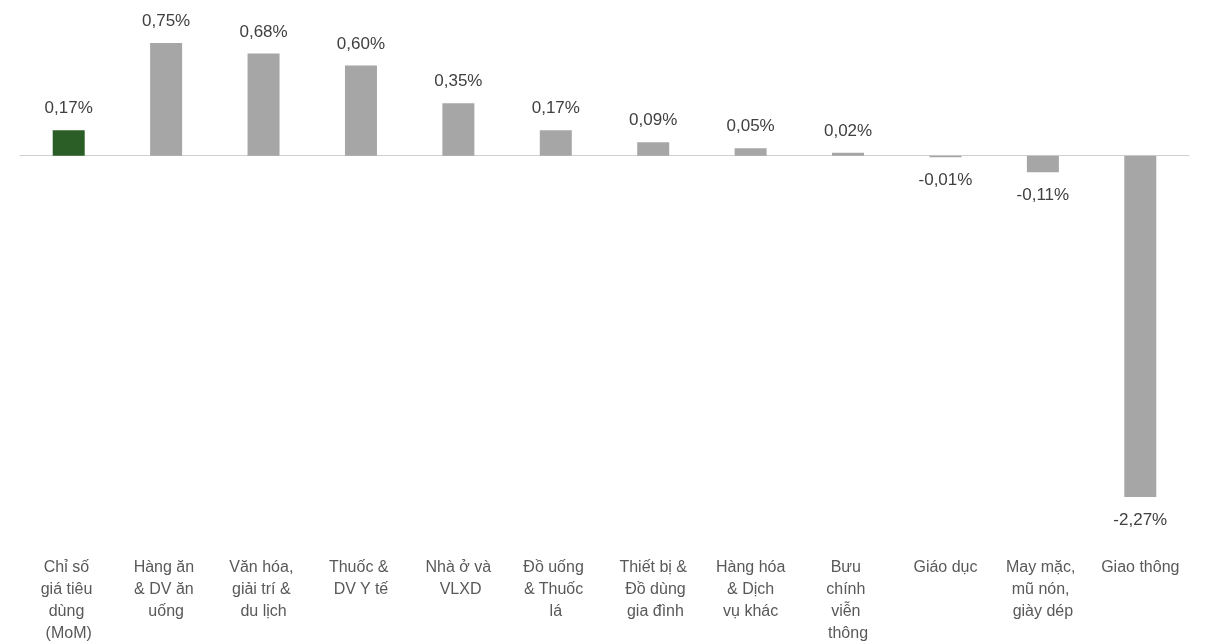 The height and width of the screenshot is (643, 1209). Describe the element at coordinates (556, 588) in the screenshot. I see `x-tick-label: Đồ uống & Thuốc lá` at that location.